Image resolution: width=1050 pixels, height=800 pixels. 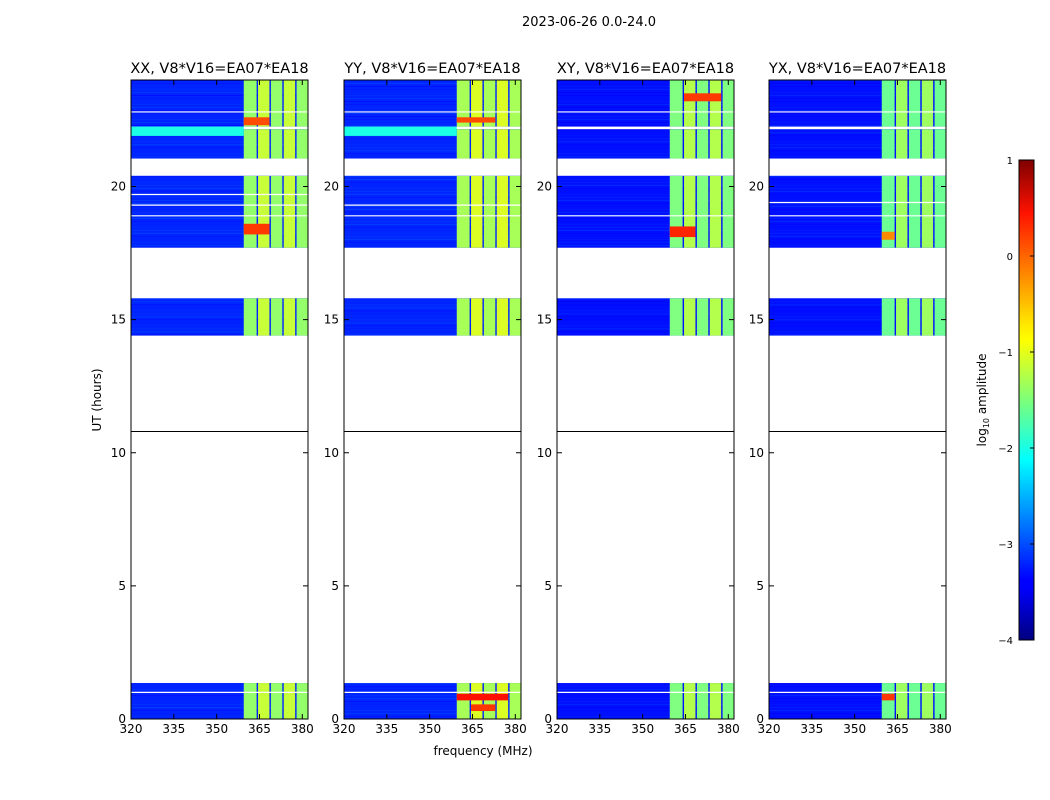 I want to click on x-tick-label: 335, so click(x=811, y=729).